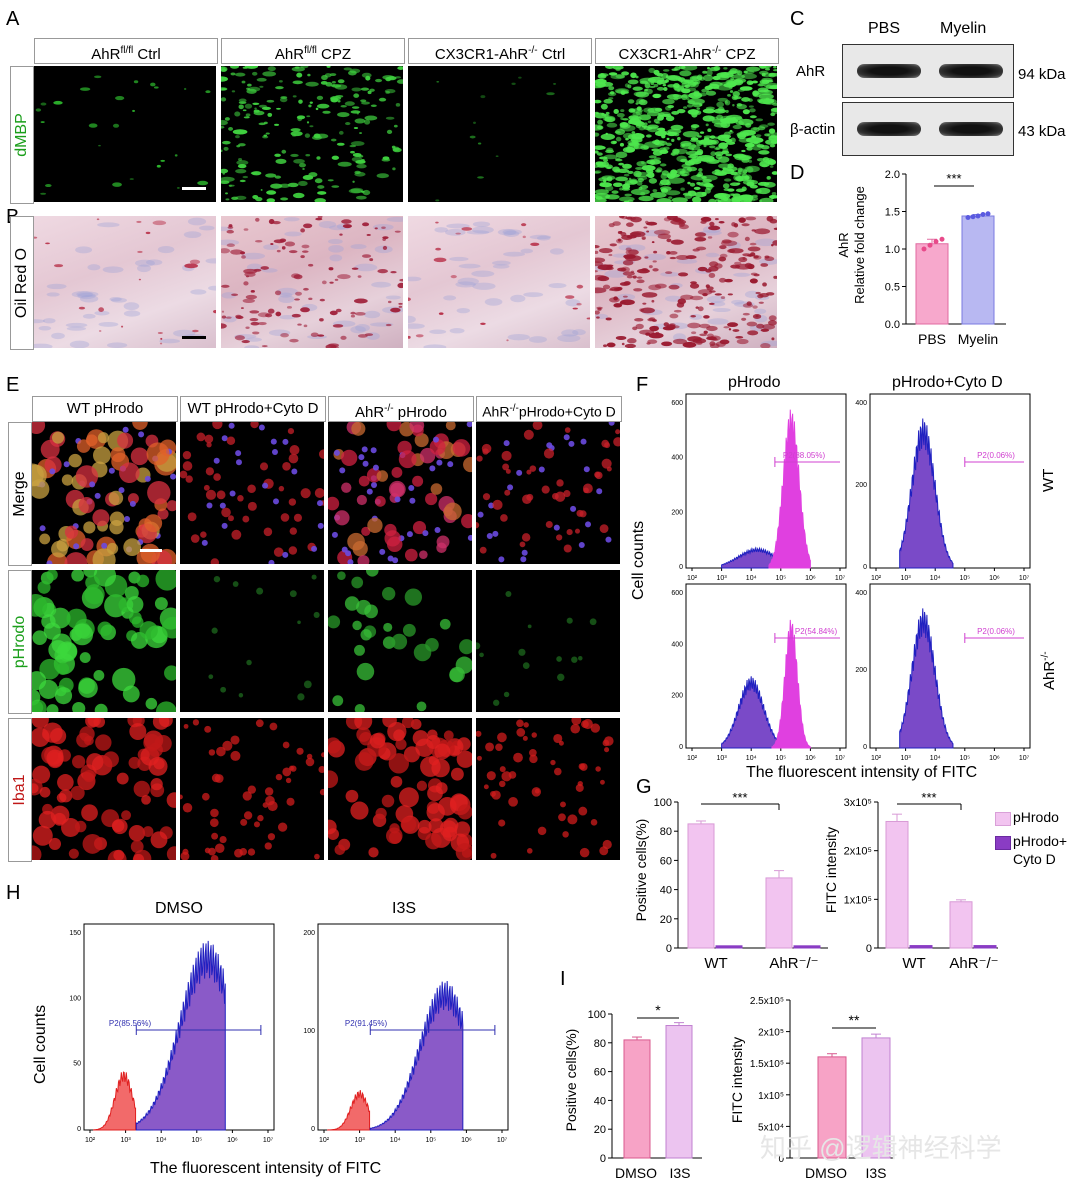 This screenshot has height=1192, width=1080. I want to click on panel-e-image, so click(400, 789).